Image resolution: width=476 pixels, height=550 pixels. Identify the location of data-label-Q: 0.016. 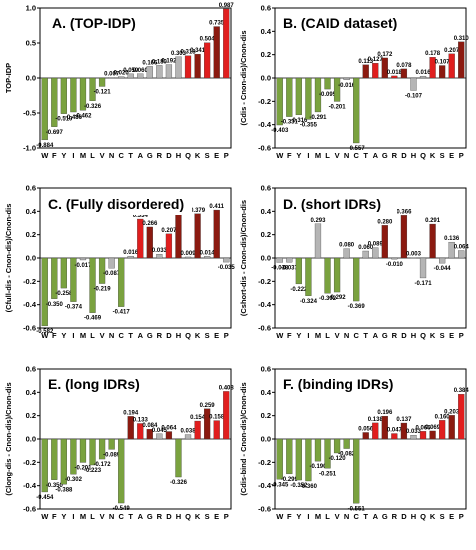
(424, 73).